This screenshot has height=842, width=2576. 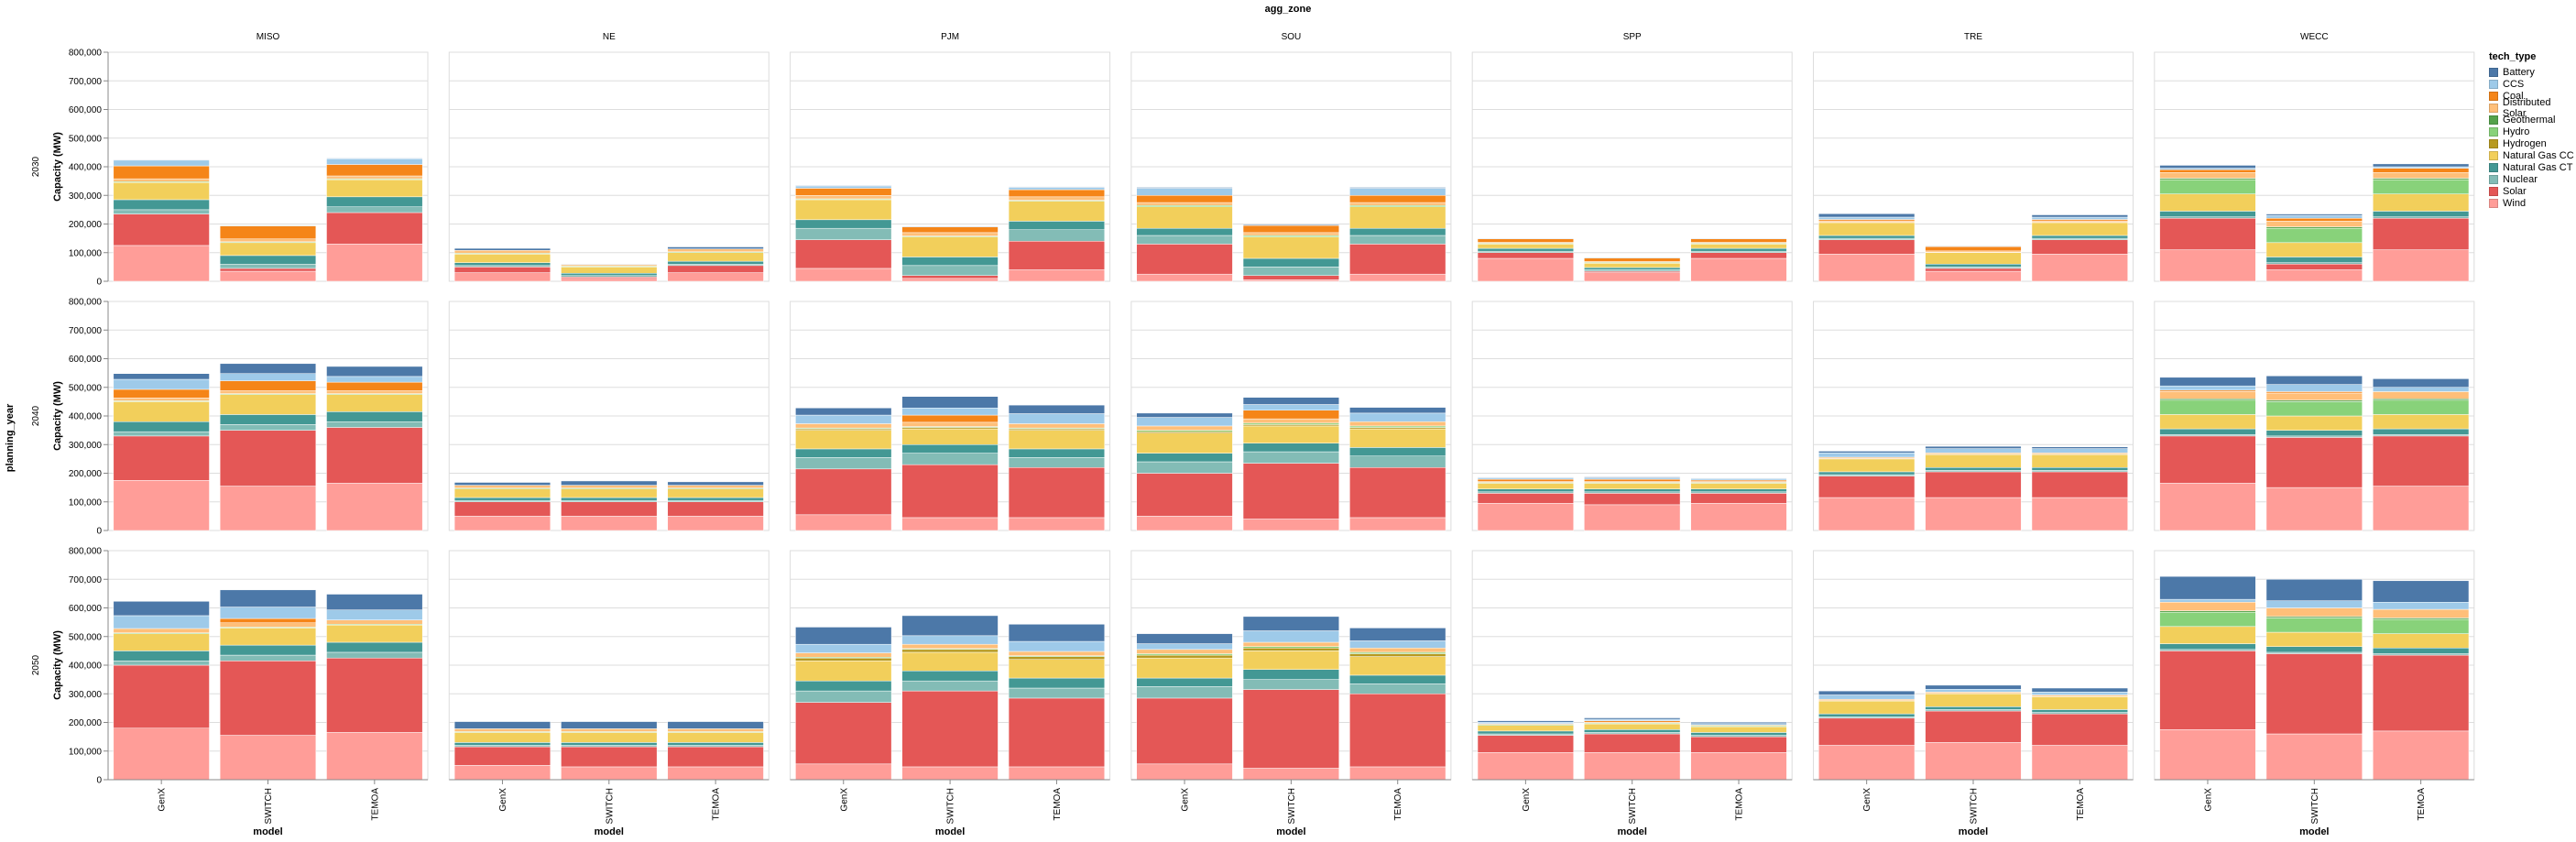 I want to click on bar-segment-SOU-2040-GenX-ccs, so click(x=1185, y=422).